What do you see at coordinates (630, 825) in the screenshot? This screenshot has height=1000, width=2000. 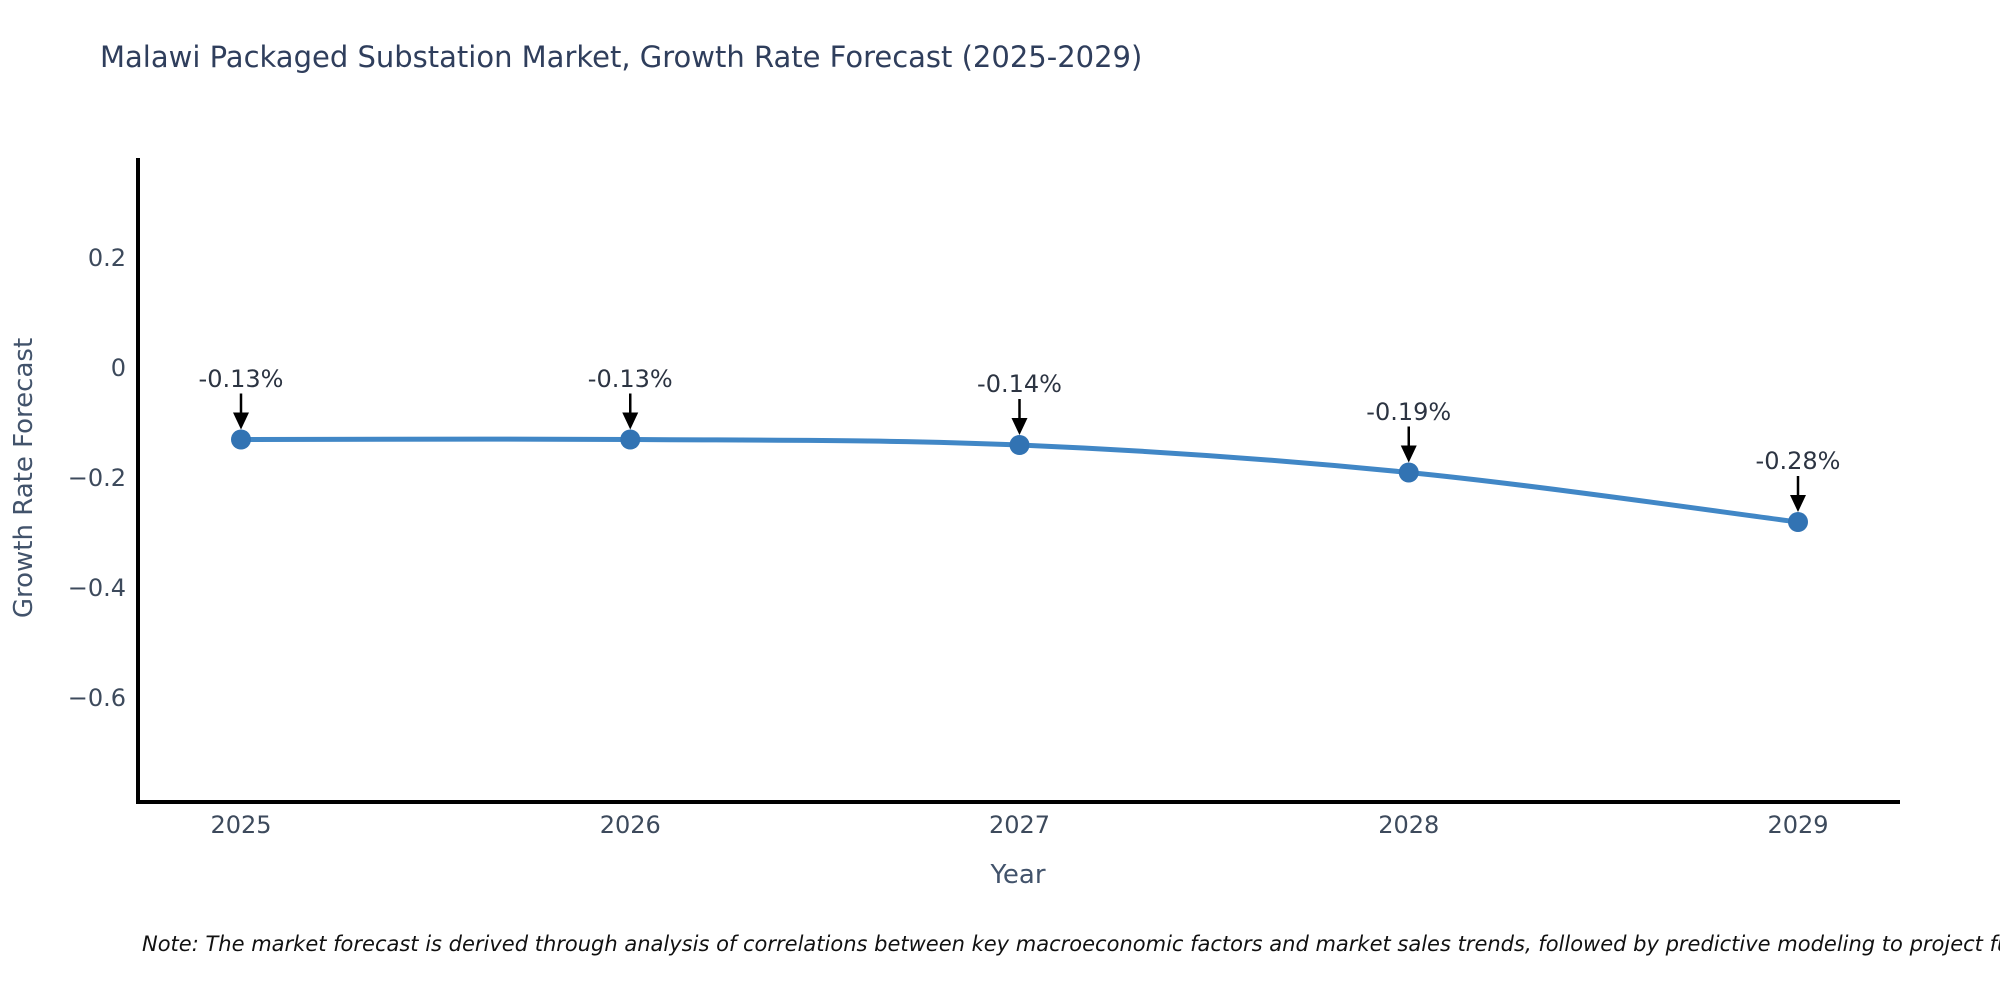 I see `x-tick-label: 2026` at bounding box center [630, 825].